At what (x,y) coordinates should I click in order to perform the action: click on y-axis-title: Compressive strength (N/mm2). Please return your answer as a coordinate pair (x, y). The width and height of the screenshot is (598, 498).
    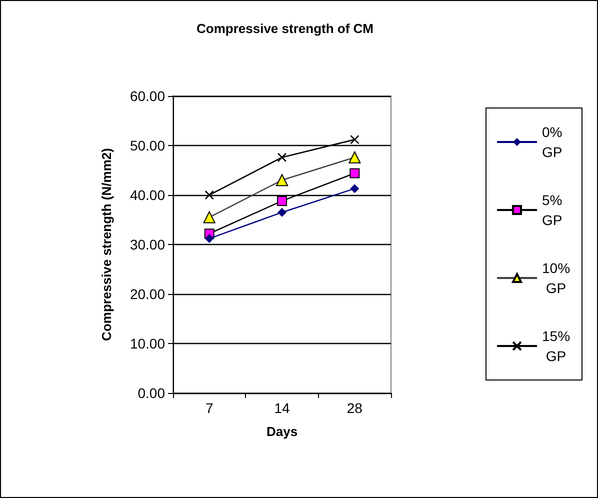
    Looking at the image, I should click on (106, 244).